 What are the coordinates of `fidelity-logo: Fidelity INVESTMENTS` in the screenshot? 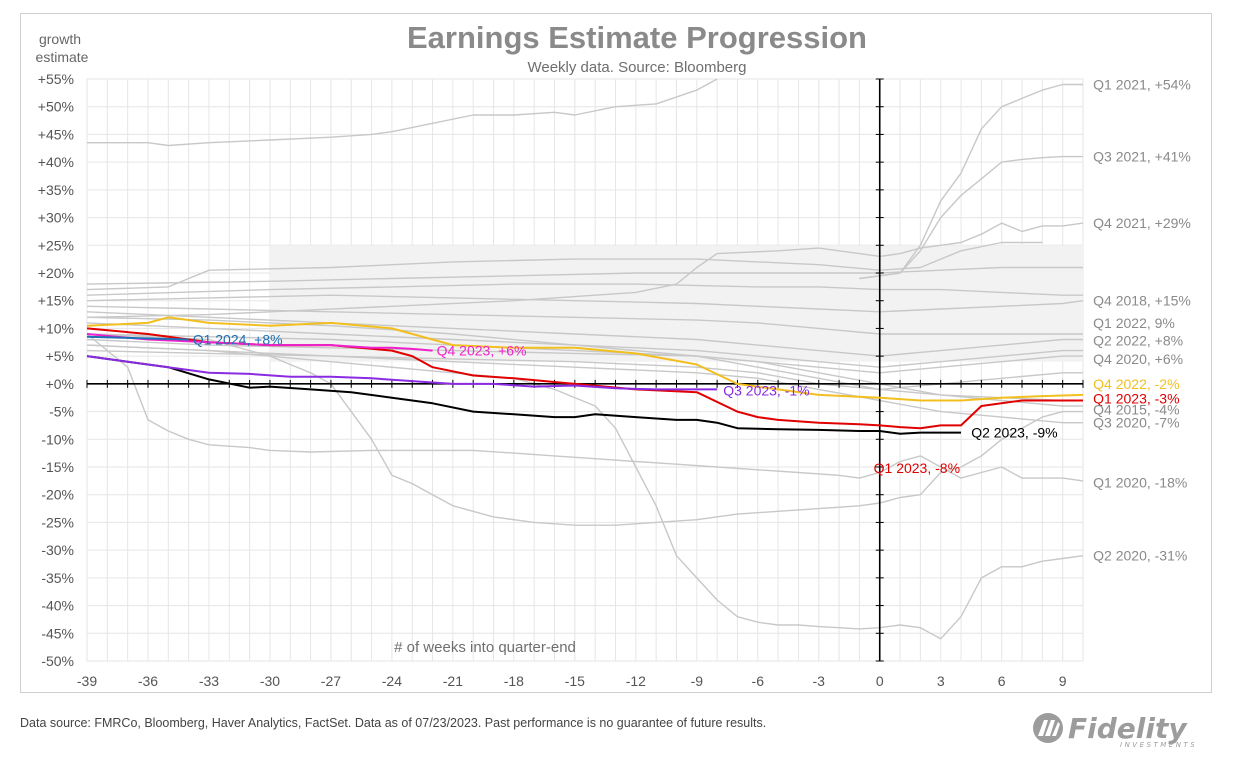 It's located at (1115, 730).